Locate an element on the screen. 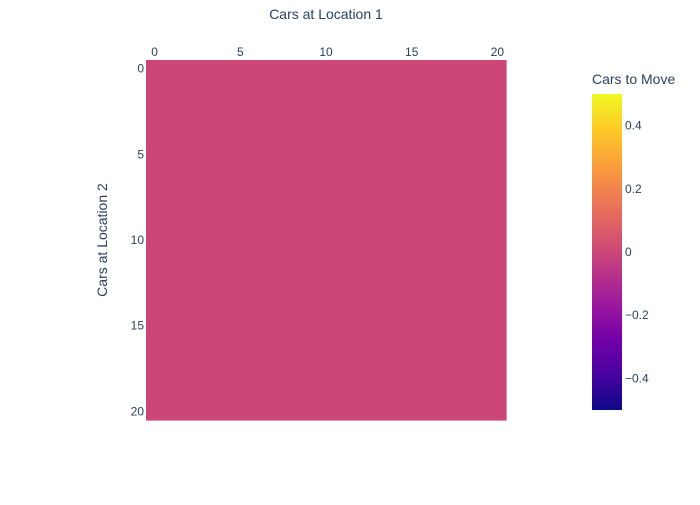  y-tick-label: 20 is located at coordinates (138, 411).